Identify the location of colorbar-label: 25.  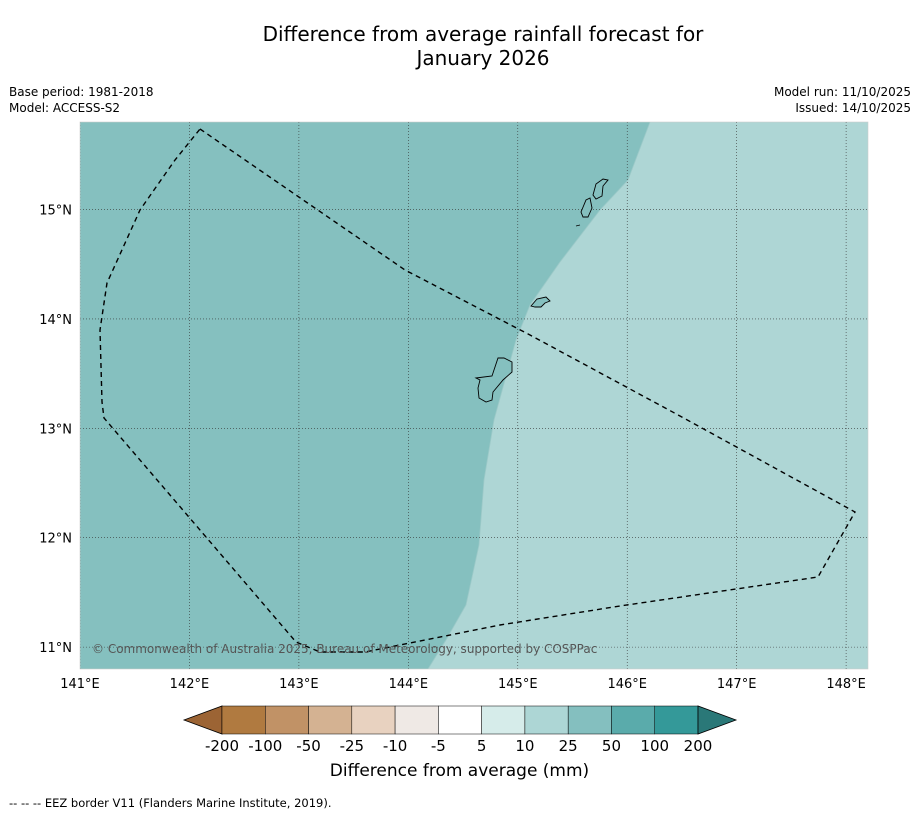
(568, 746).